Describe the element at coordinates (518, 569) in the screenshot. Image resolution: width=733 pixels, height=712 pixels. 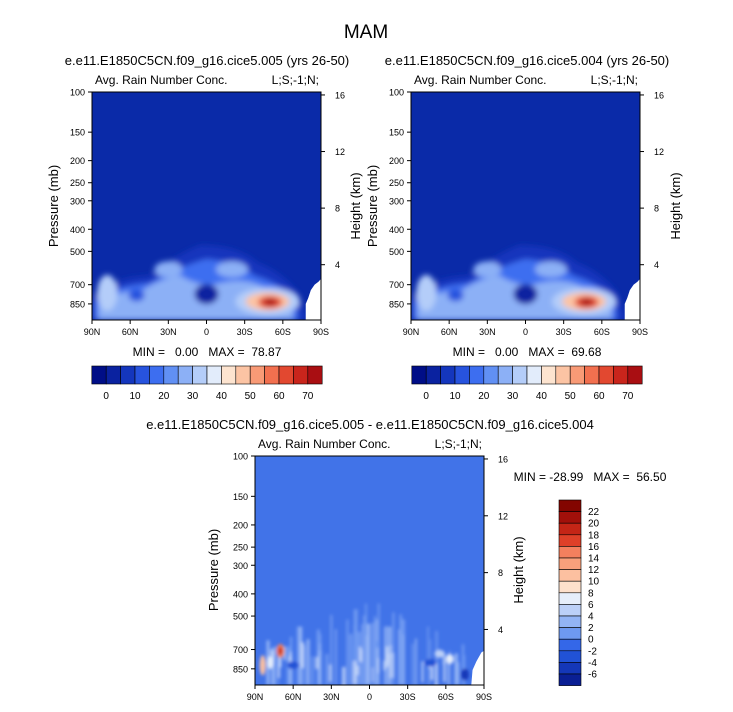
I see `panel-3-ylabel-right: Height (km)` at that location.